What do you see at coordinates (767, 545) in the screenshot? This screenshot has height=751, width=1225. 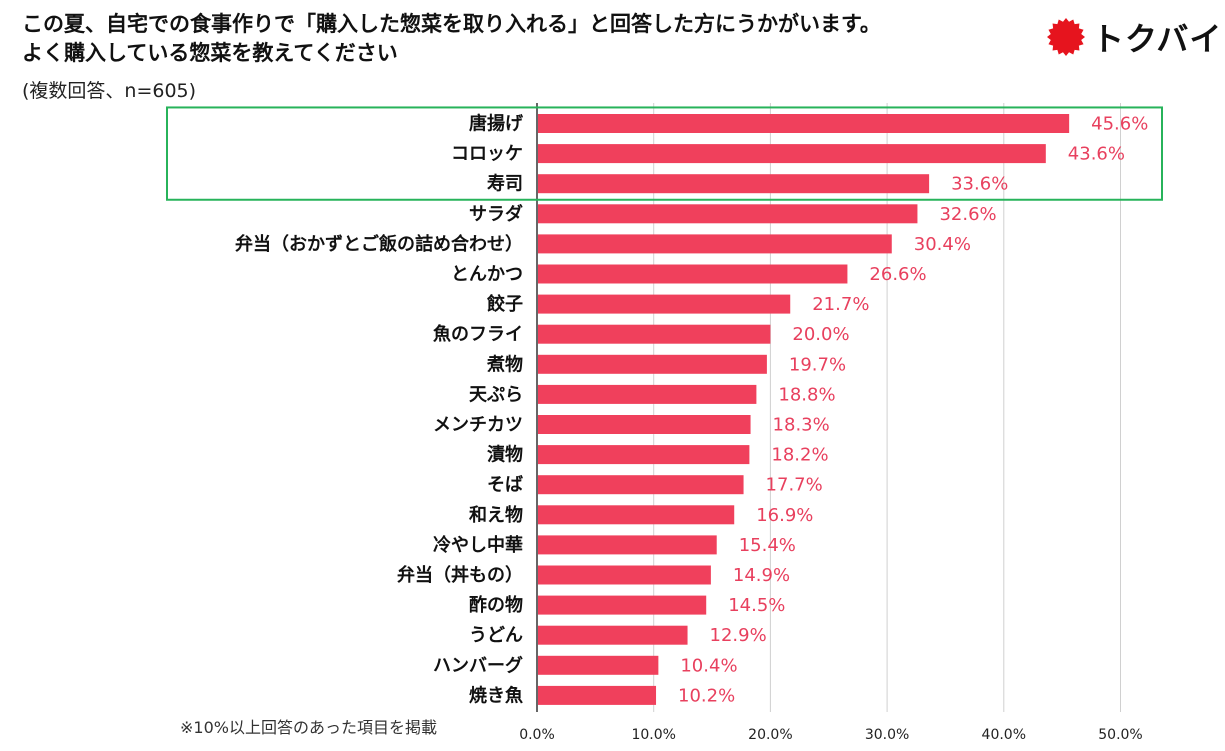 I see `value-label: 15.4%` at bounding box center [767, 545].